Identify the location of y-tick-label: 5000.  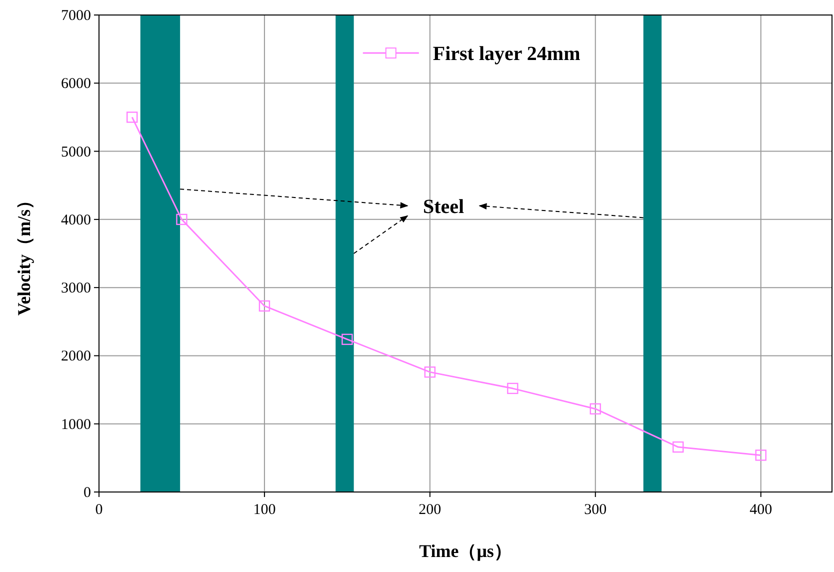
(76, 152).